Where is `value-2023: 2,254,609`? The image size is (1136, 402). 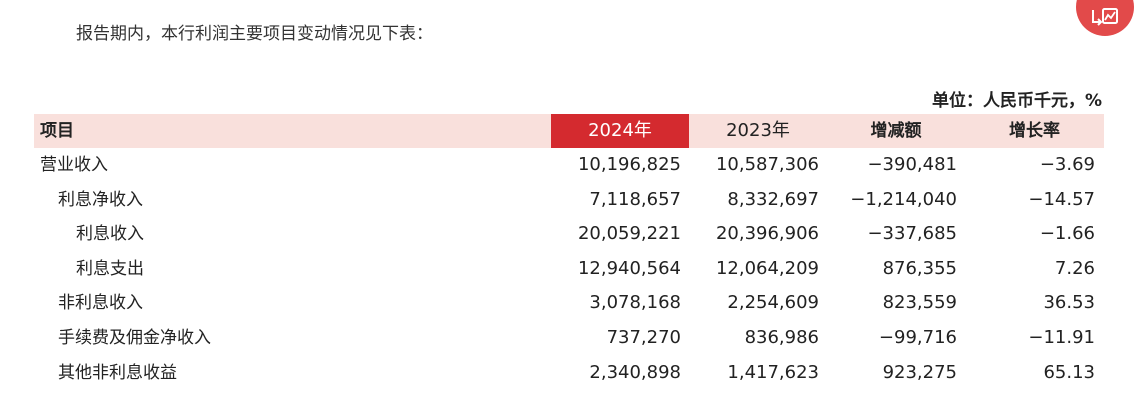
value-2023: 2,254,609 is located at coordinates (773, 303).